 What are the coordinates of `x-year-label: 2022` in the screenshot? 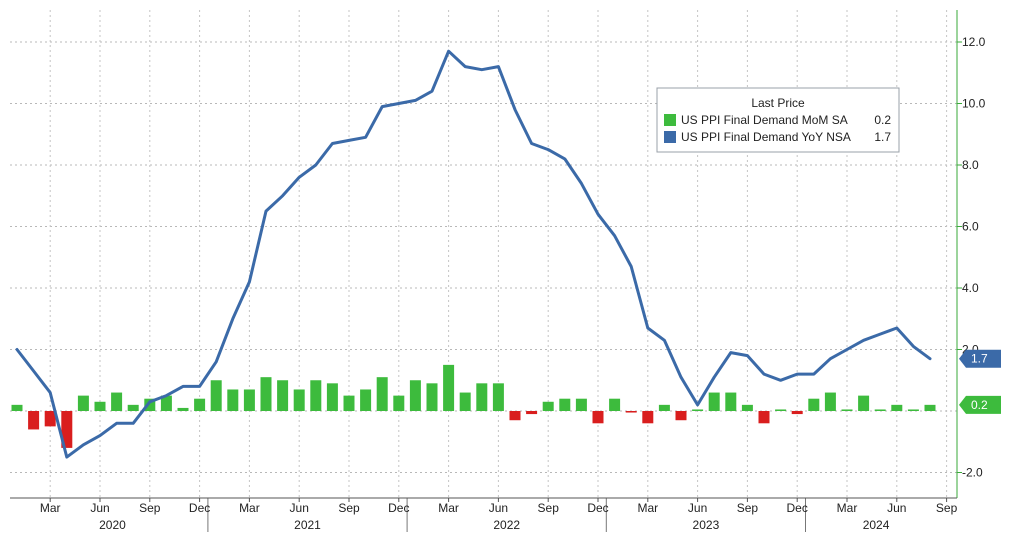 It's located at (506, 525).